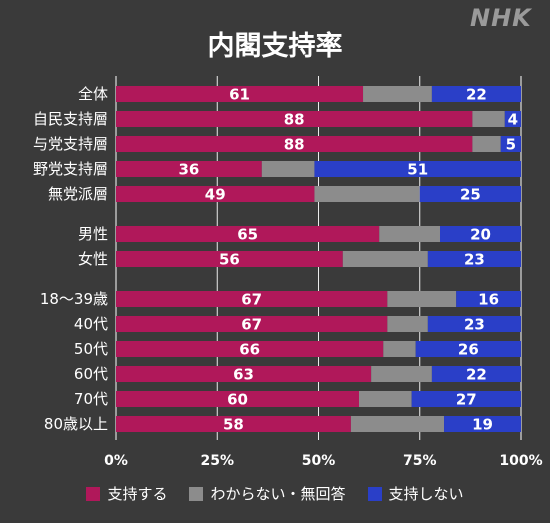  I want to click on category-label: 男性, so click(93, 234).